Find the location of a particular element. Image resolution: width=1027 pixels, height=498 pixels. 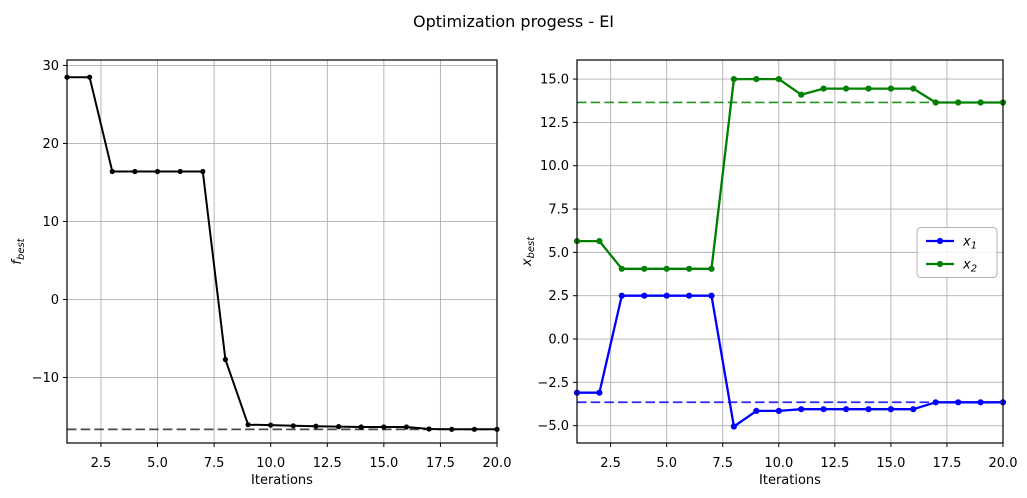

y-tick-label: −5.0 is located at coordinates (553, 426).